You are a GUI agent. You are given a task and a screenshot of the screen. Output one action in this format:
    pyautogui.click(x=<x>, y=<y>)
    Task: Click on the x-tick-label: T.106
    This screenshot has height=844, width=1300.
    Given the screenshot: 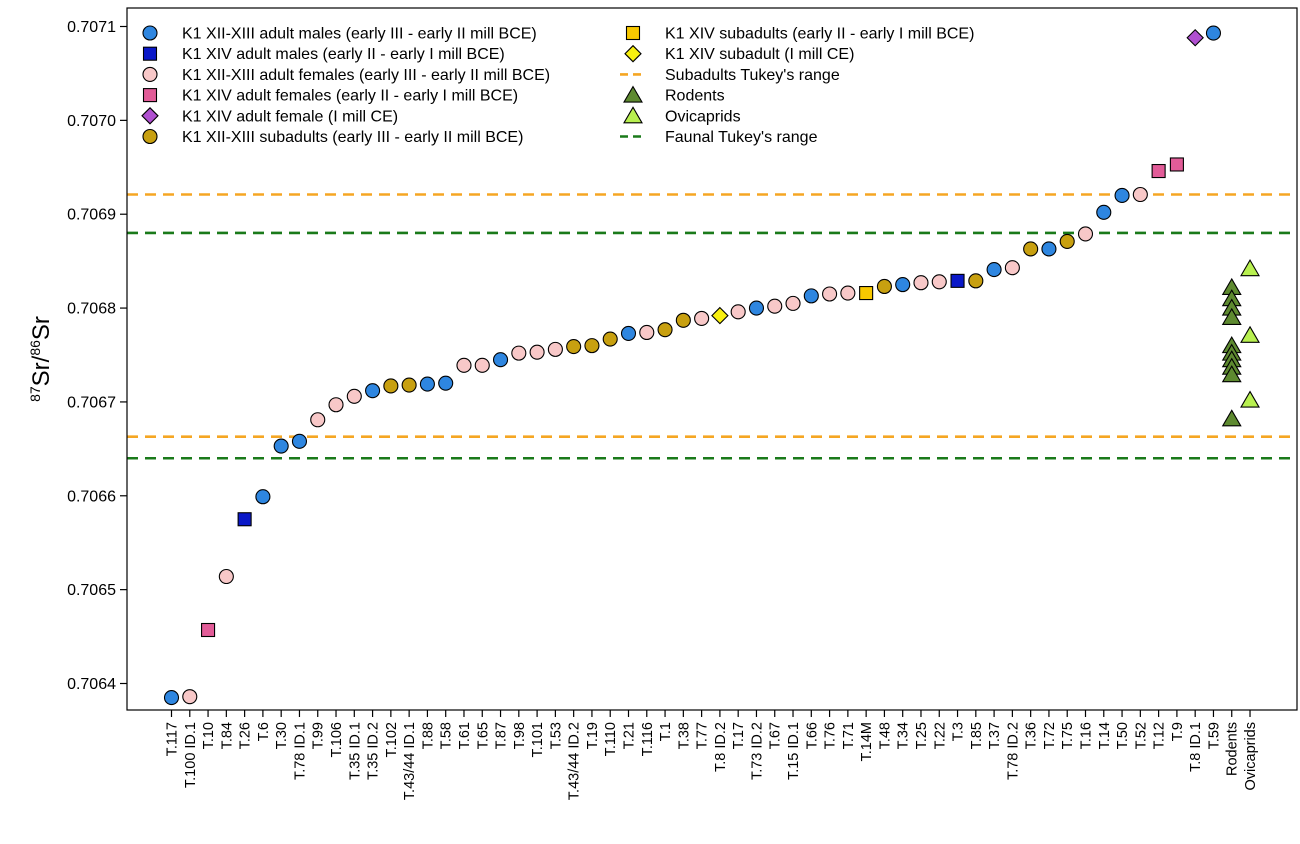 What is the action you would take?
    pyautogui.click(x=337, y=739)
    